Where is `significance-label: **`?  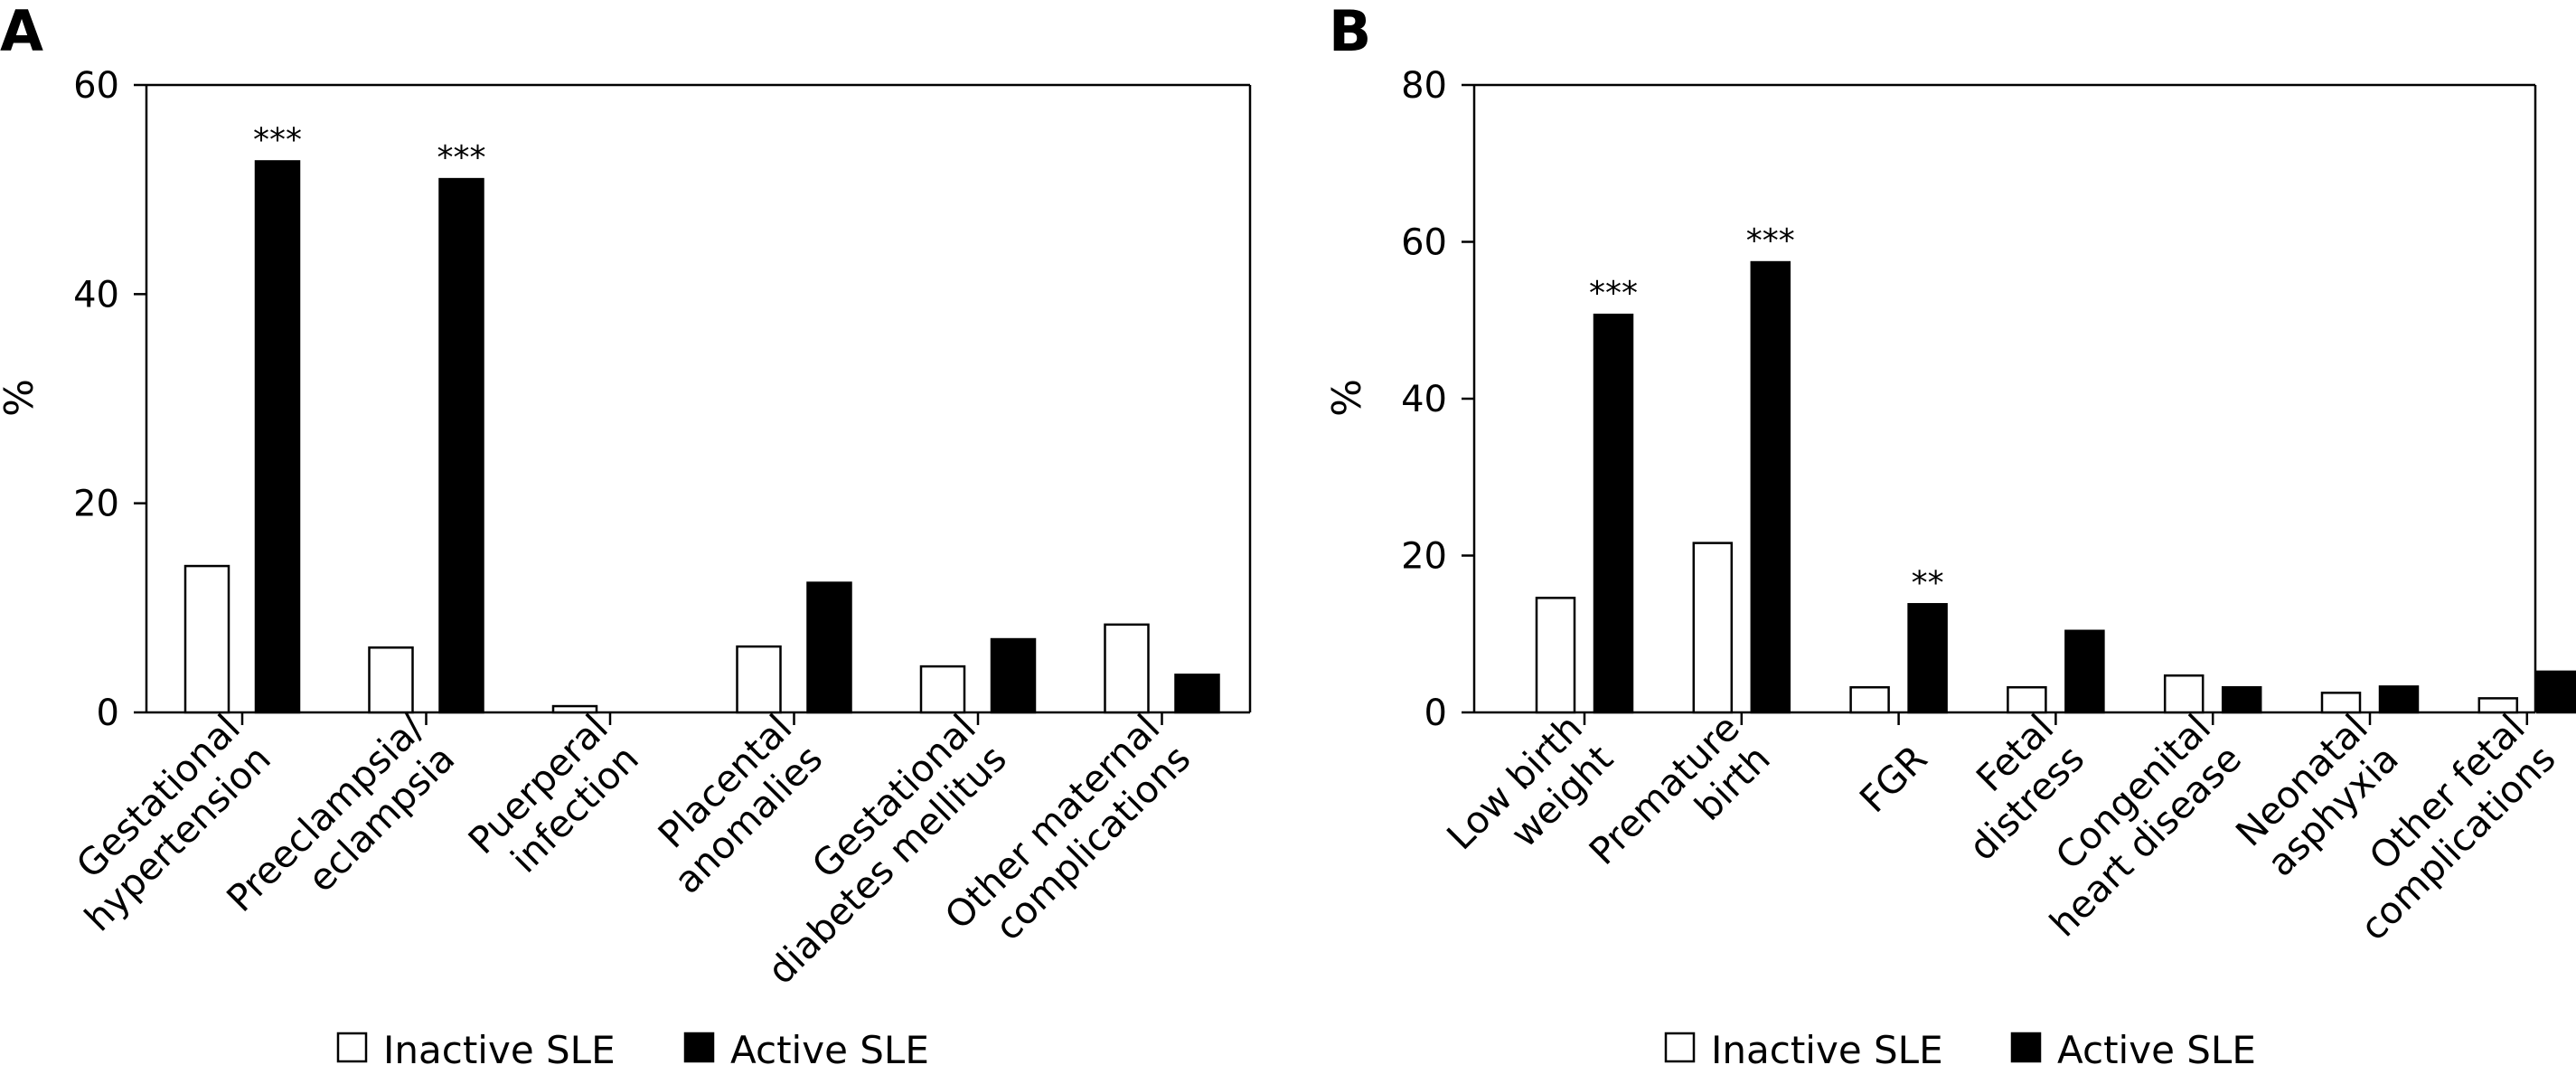
significance-label: ** is located at coordinates (1928, 582).